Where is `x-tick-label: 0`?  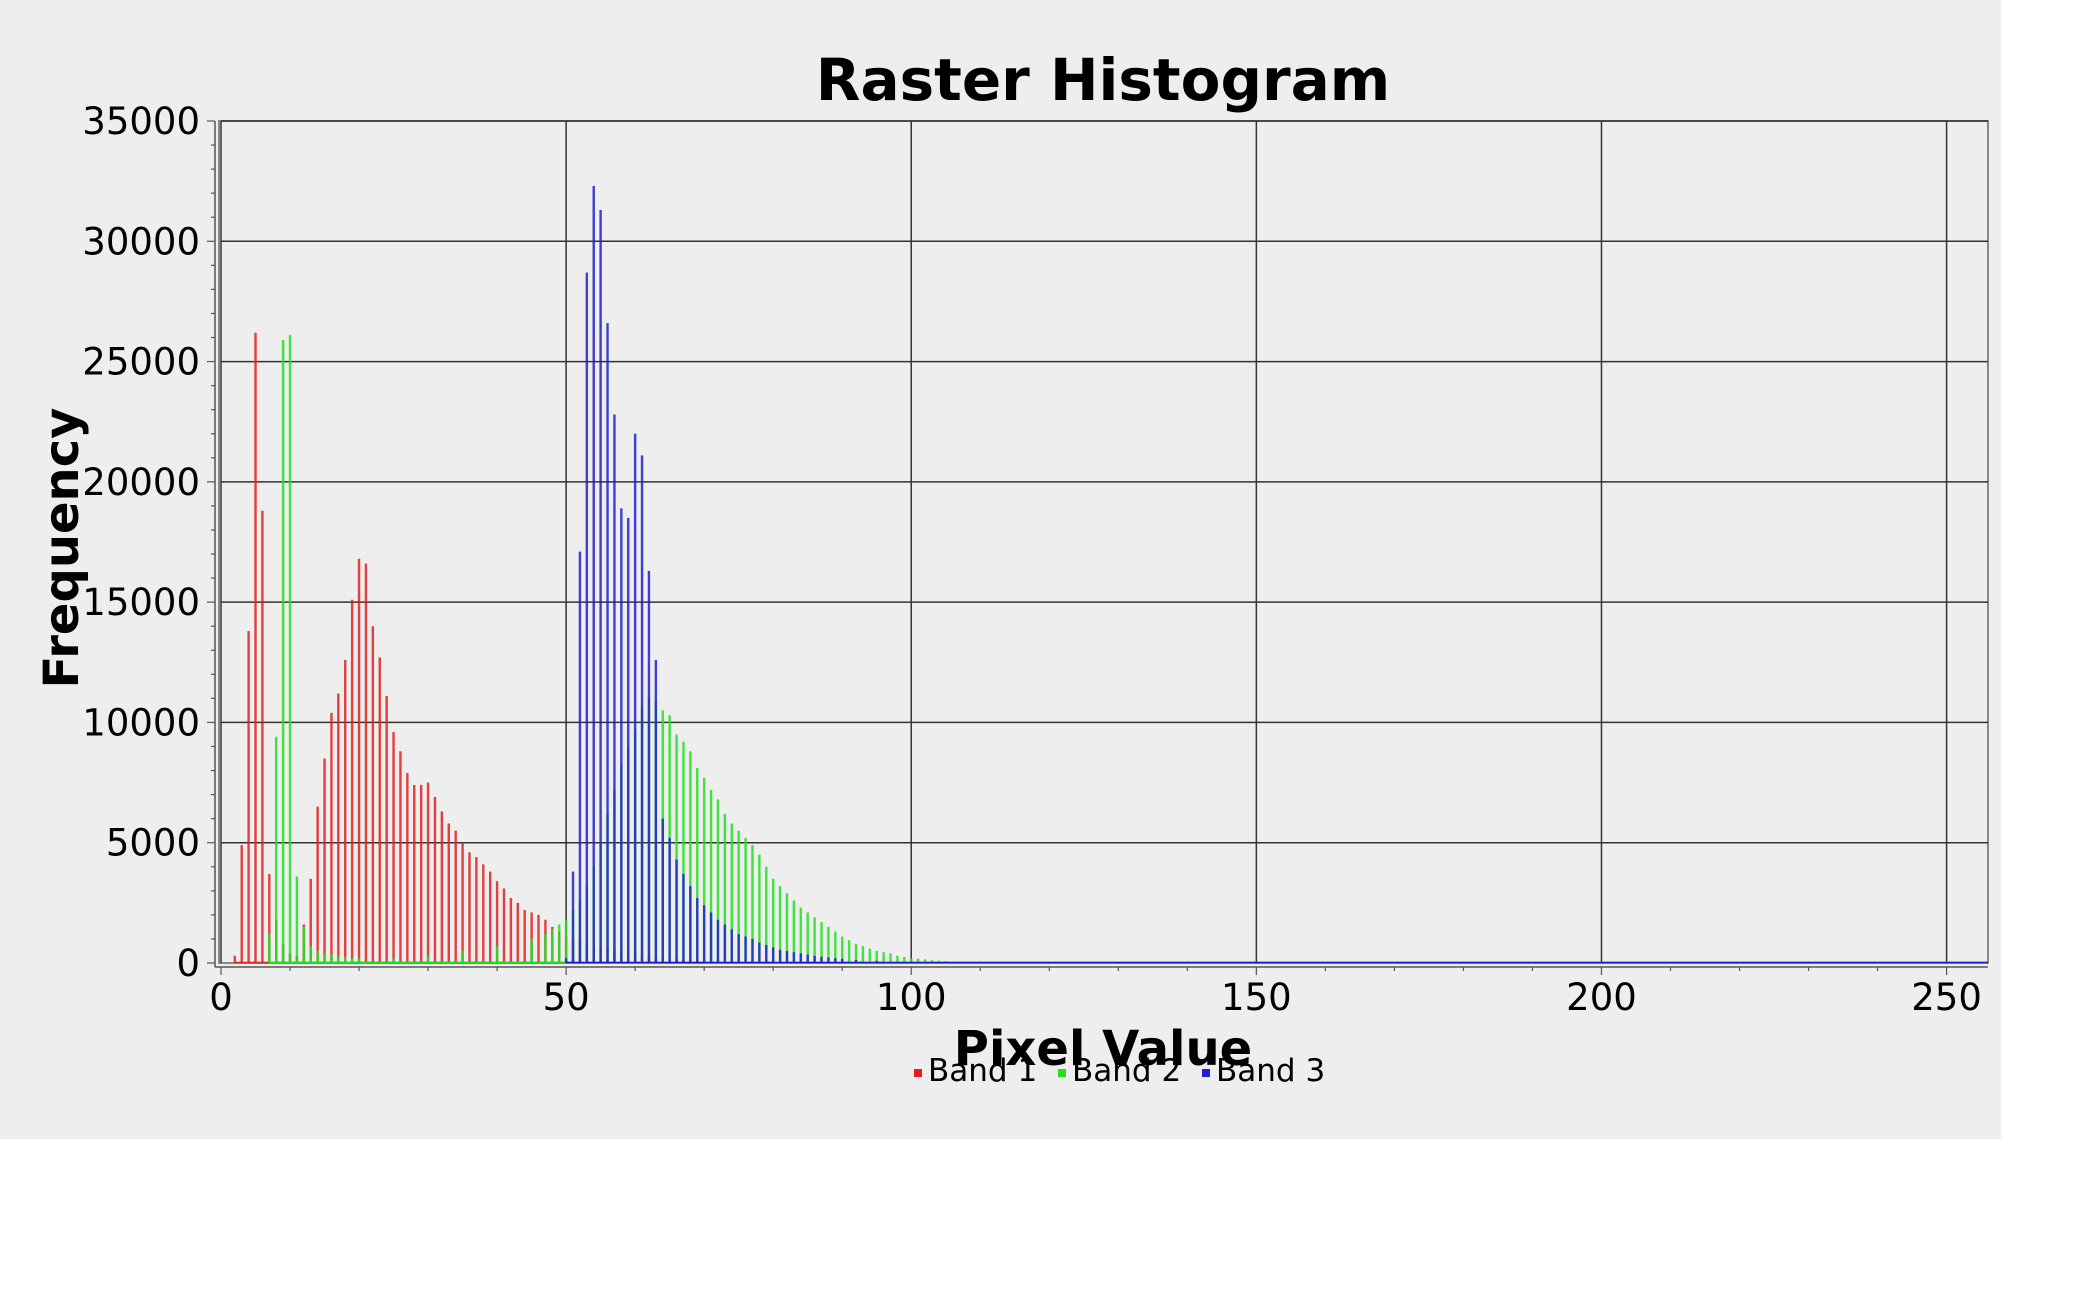
x-tick-label: 0 is located at coordinates (221, 997).